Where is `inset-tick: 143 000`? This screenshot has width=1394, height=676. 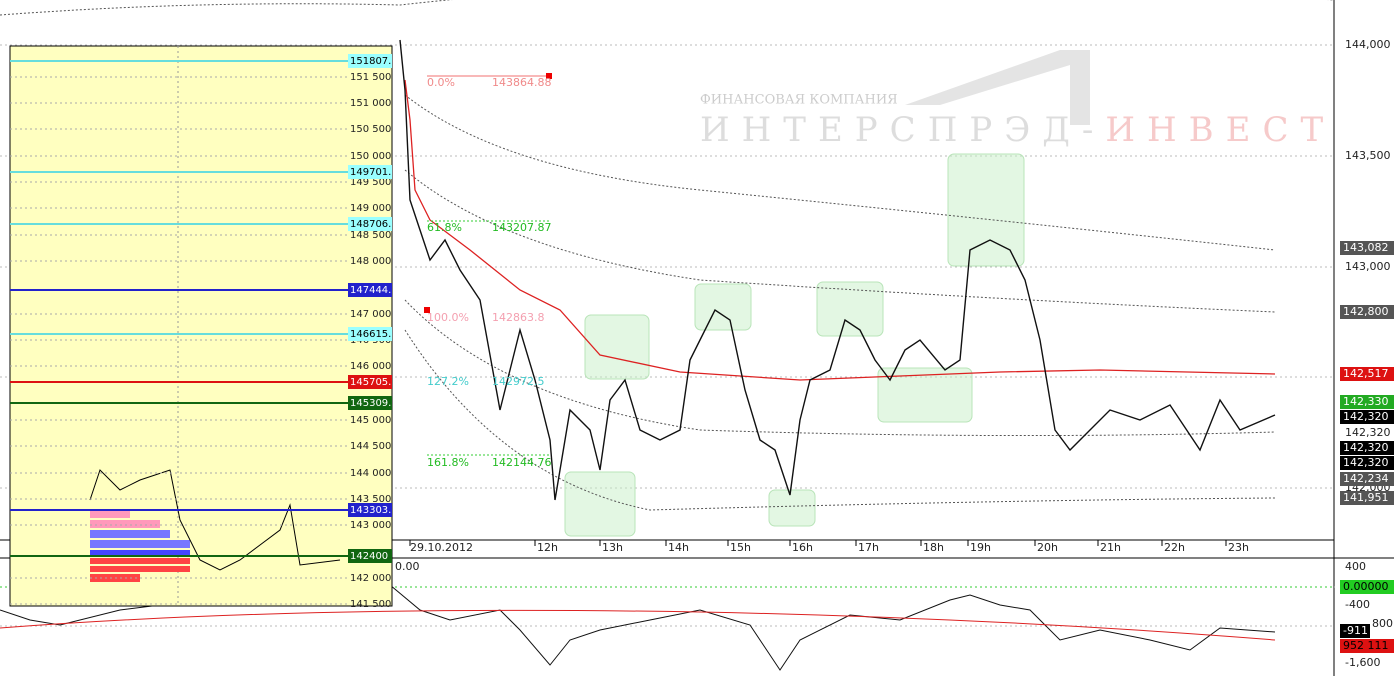 inset-tick: 143 000 is located at coordinates (370, 525).